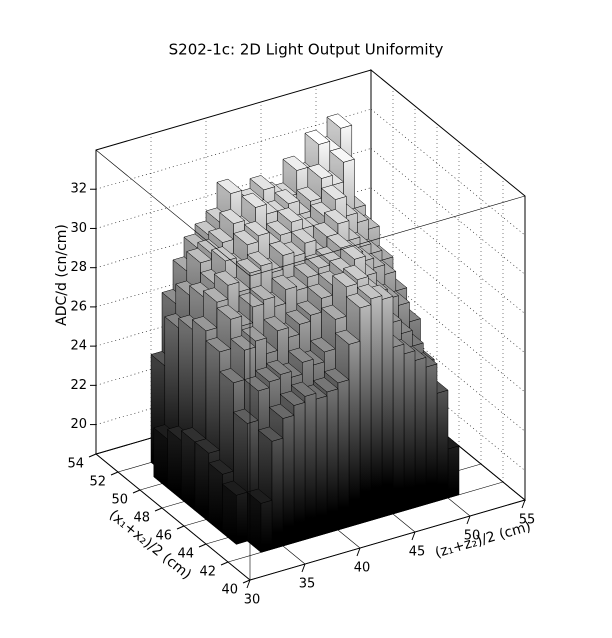  I want to click on z-axis-title: ADC/d (cn/cm), so click(62, 275).